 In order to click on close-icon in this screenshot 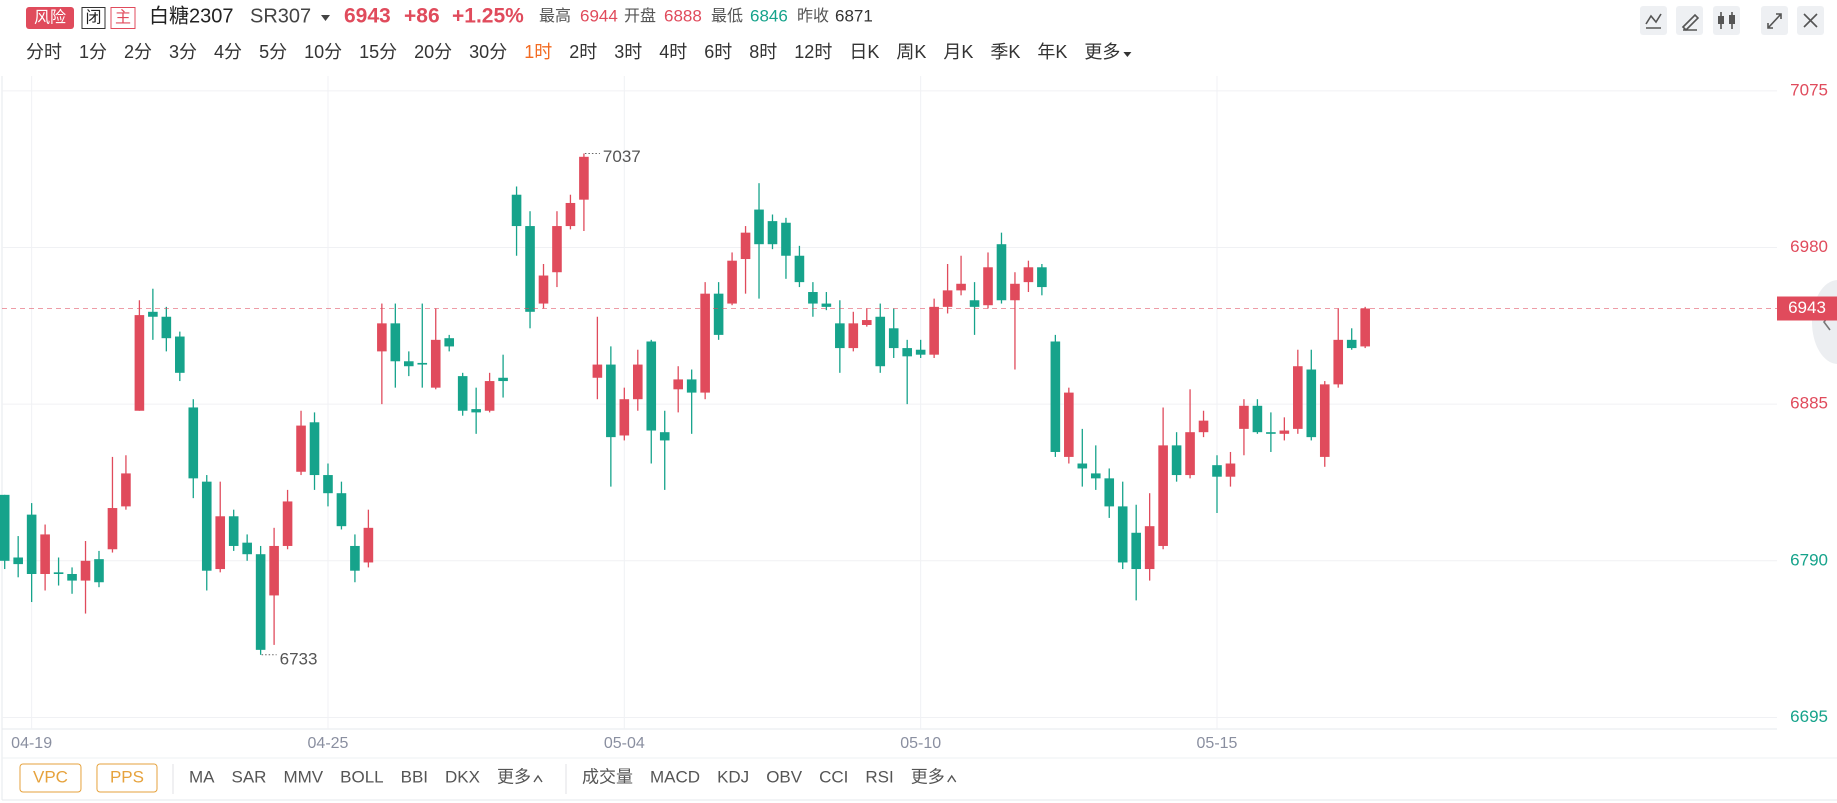, I will do `click(1810, 20)`.